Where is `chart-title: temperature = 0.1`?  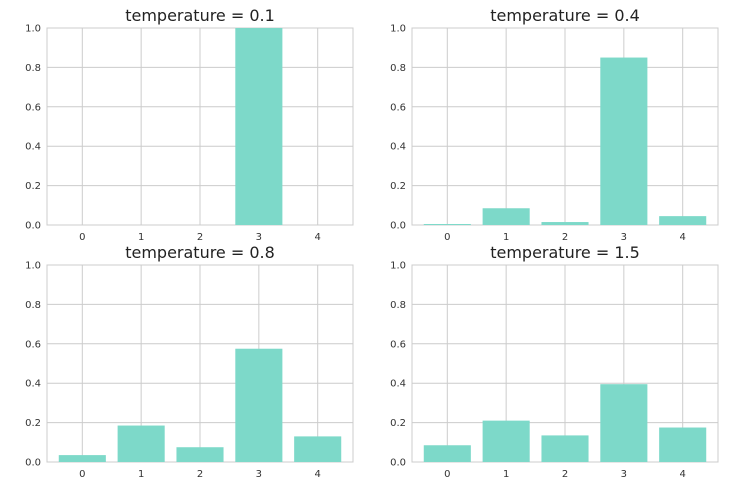 chart-title: temperature = 0.1 is located at coordinates (200, 15).